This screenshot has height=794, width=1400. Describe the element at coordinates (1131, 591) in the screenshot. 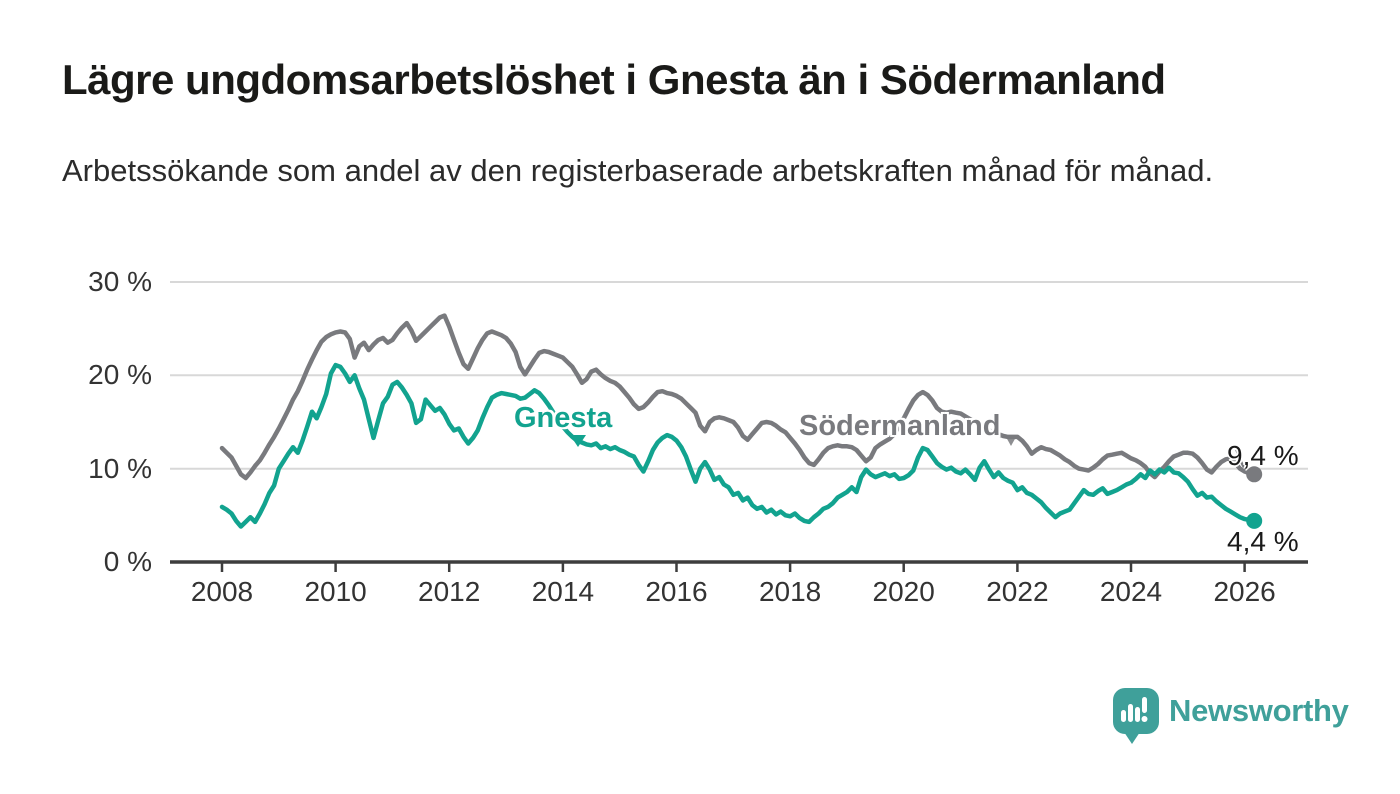

I see `x-tick-label-2024: 2024` at that location.